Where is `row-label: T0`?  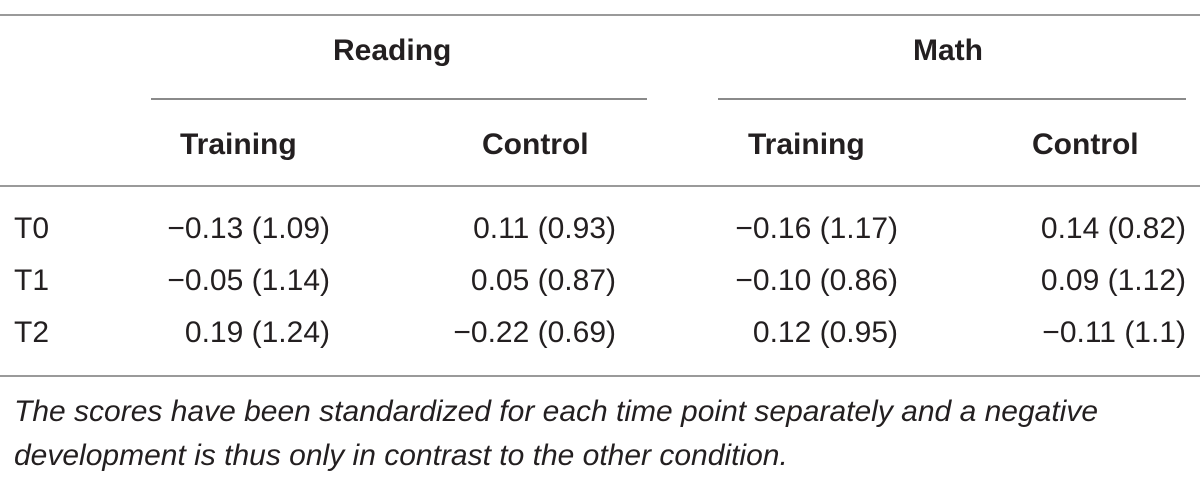
row-label: T0 is located at coordinates (32, 228).